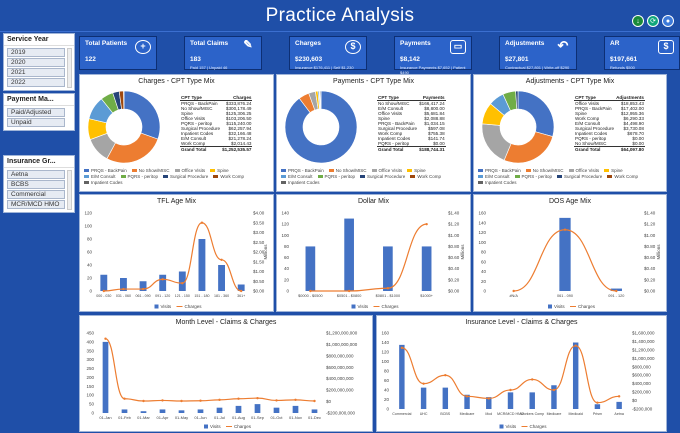 The image size is (680, 433). Describe the element at coordinates (309, 59) in the screenshot. I see `kpi-value: $230,603` at that location.